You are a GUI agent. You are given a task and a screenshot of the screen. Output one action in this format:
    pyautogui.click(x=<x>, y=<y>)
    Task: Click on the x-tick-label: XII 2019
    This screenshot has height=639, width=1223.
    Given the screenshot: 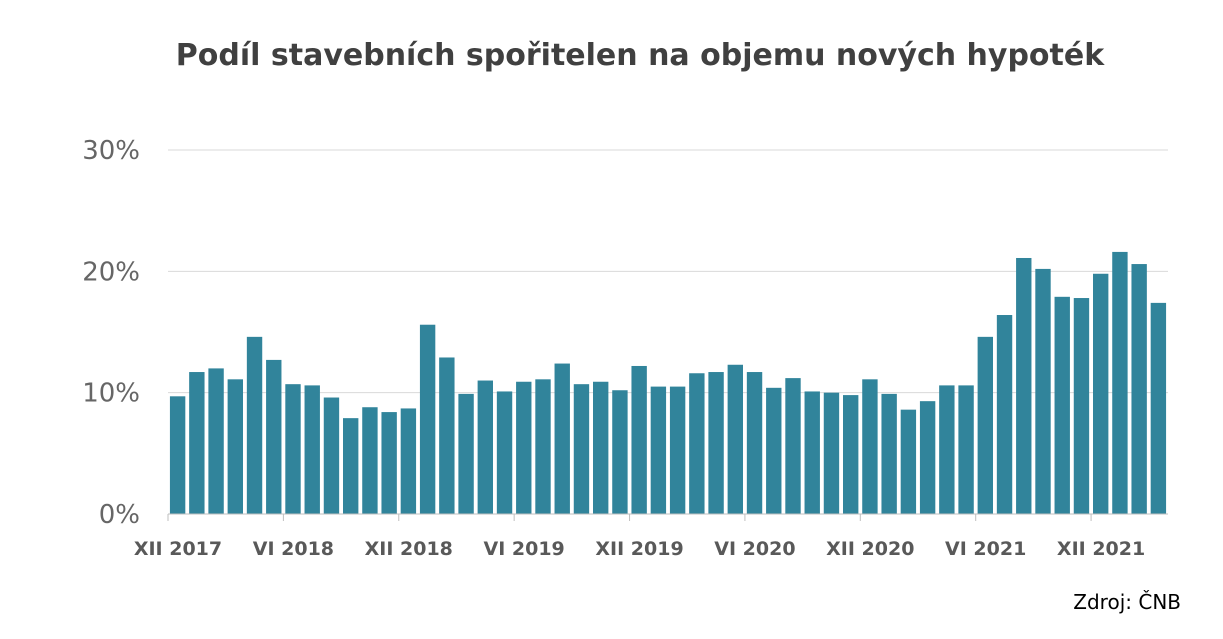 What is the action you would take?
    pyautogui.click(x=639, y=549)
    